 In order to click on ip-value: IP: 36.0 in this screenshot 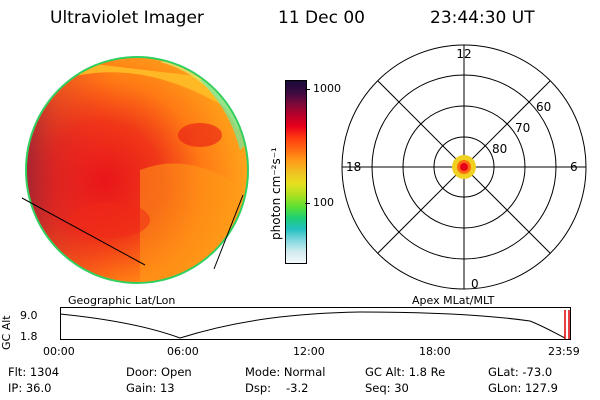, I will do `click(30, 388)`.